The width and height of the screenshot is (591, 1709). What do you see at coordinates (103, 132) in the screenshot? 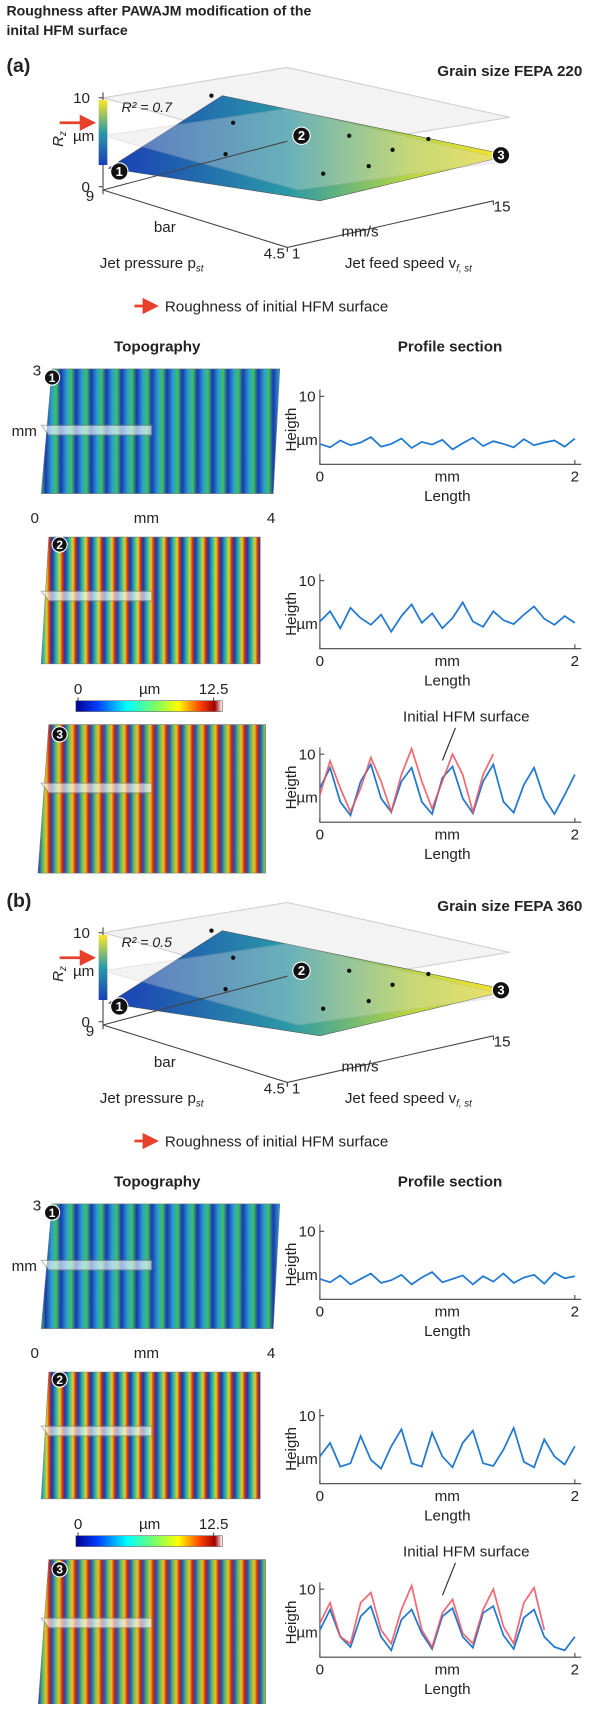
I see `z-colorbar` at bounding box center [103, 132].